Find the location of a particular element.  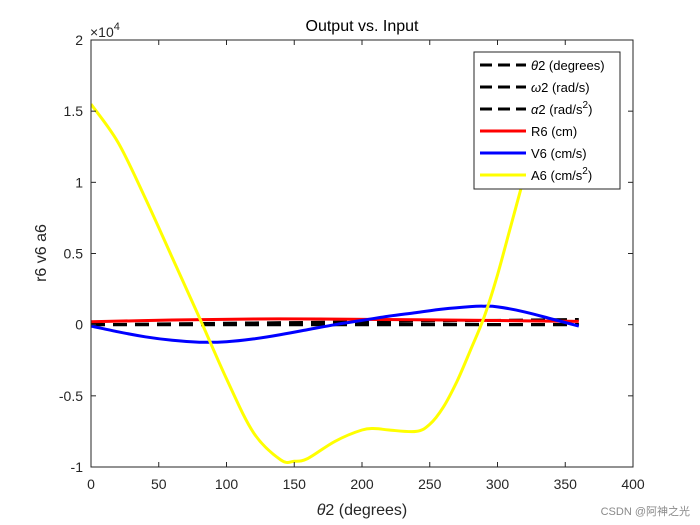

series-line-V6 is located at coordinates (335, 324).